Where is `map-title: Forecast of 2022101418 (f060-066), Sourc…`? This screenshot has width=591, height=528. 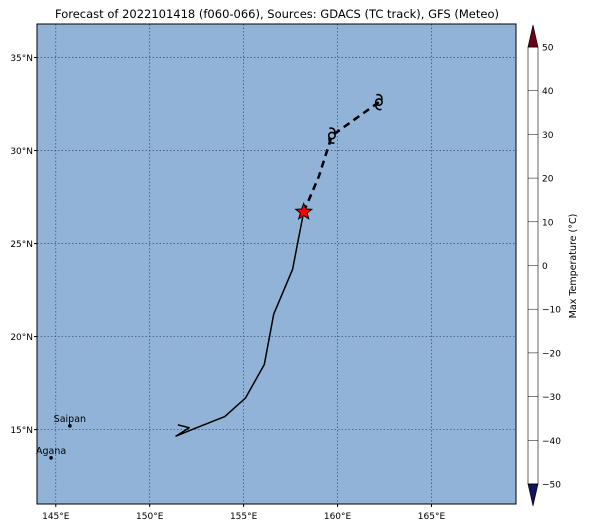 map-title: Forecast of 2022101418 (f060-066), Sourc… is located at coordinates (277, 14).